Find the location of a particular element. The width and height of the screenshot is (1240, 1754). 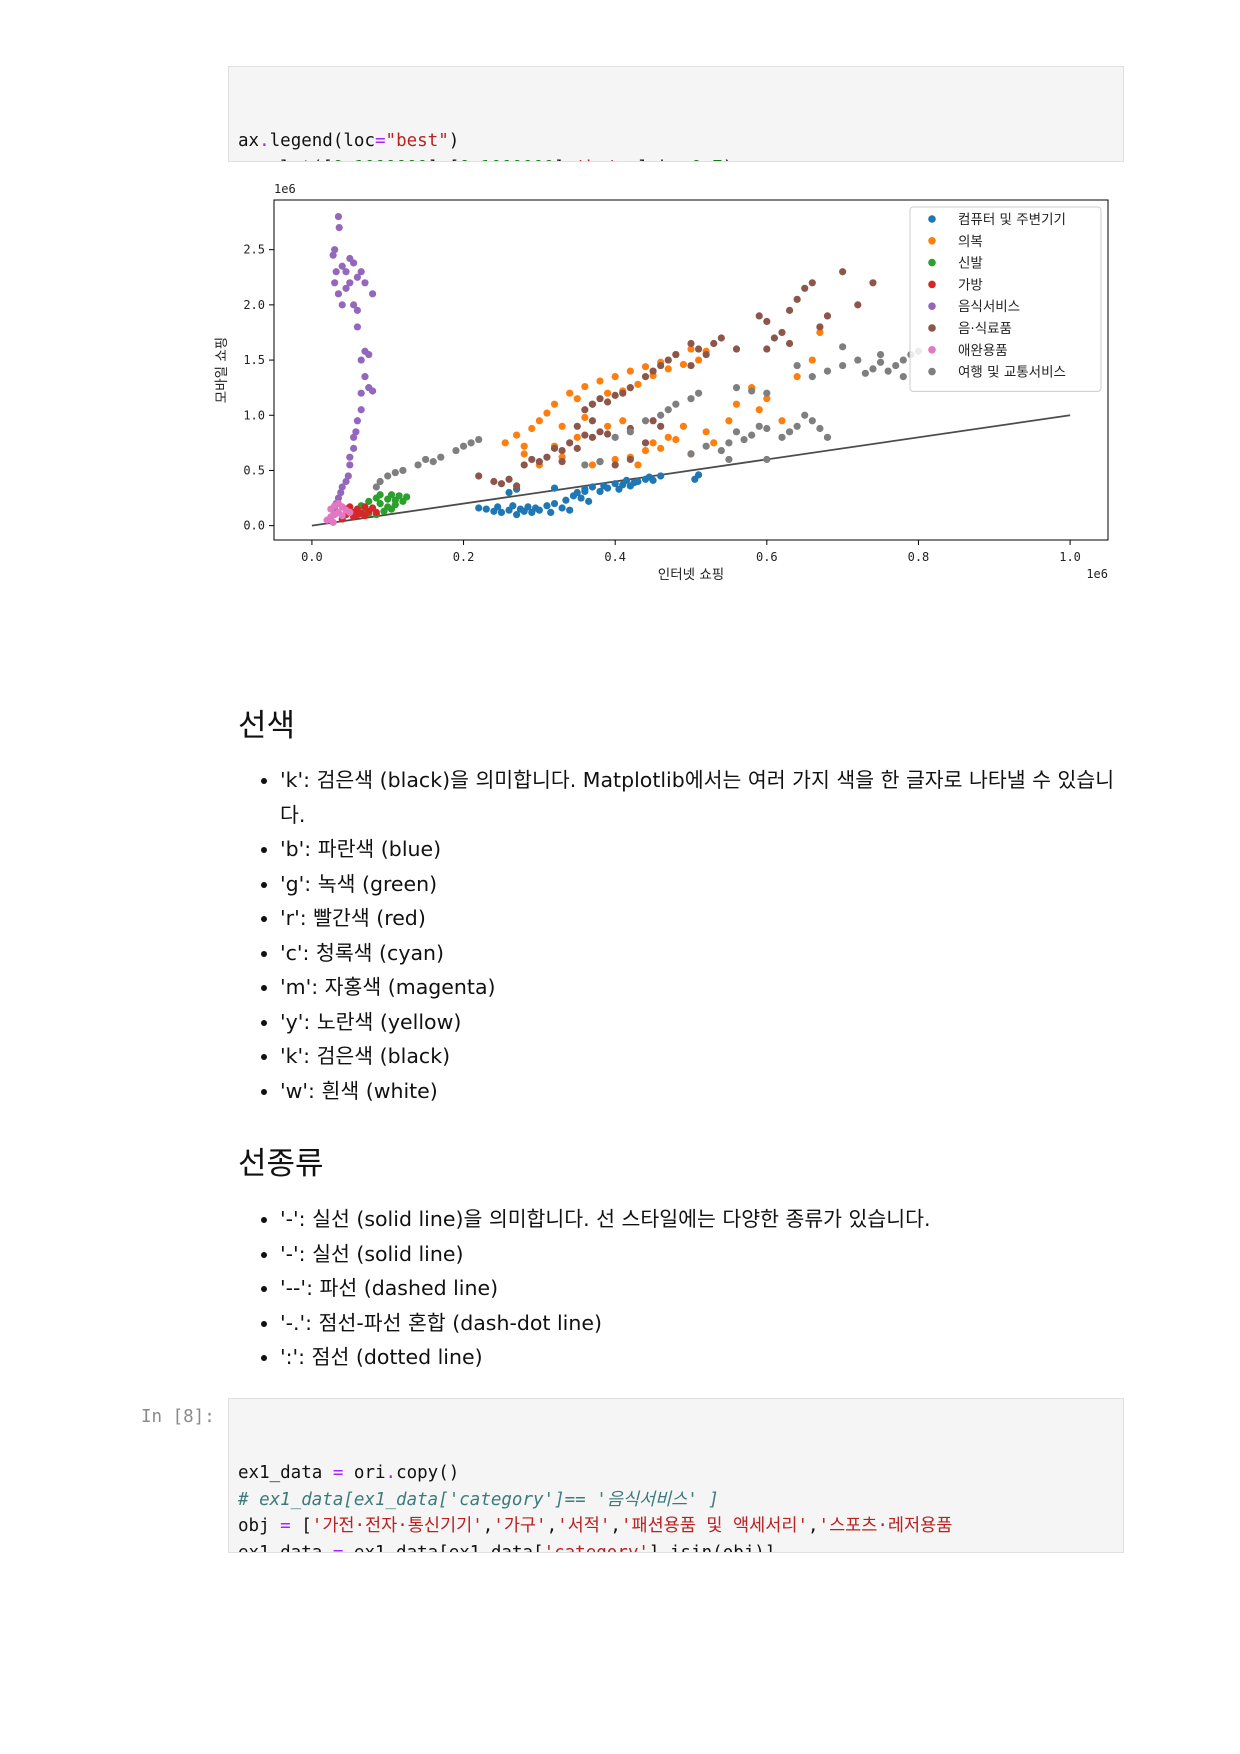

code-token: , is located at coordinates (813, 1526).